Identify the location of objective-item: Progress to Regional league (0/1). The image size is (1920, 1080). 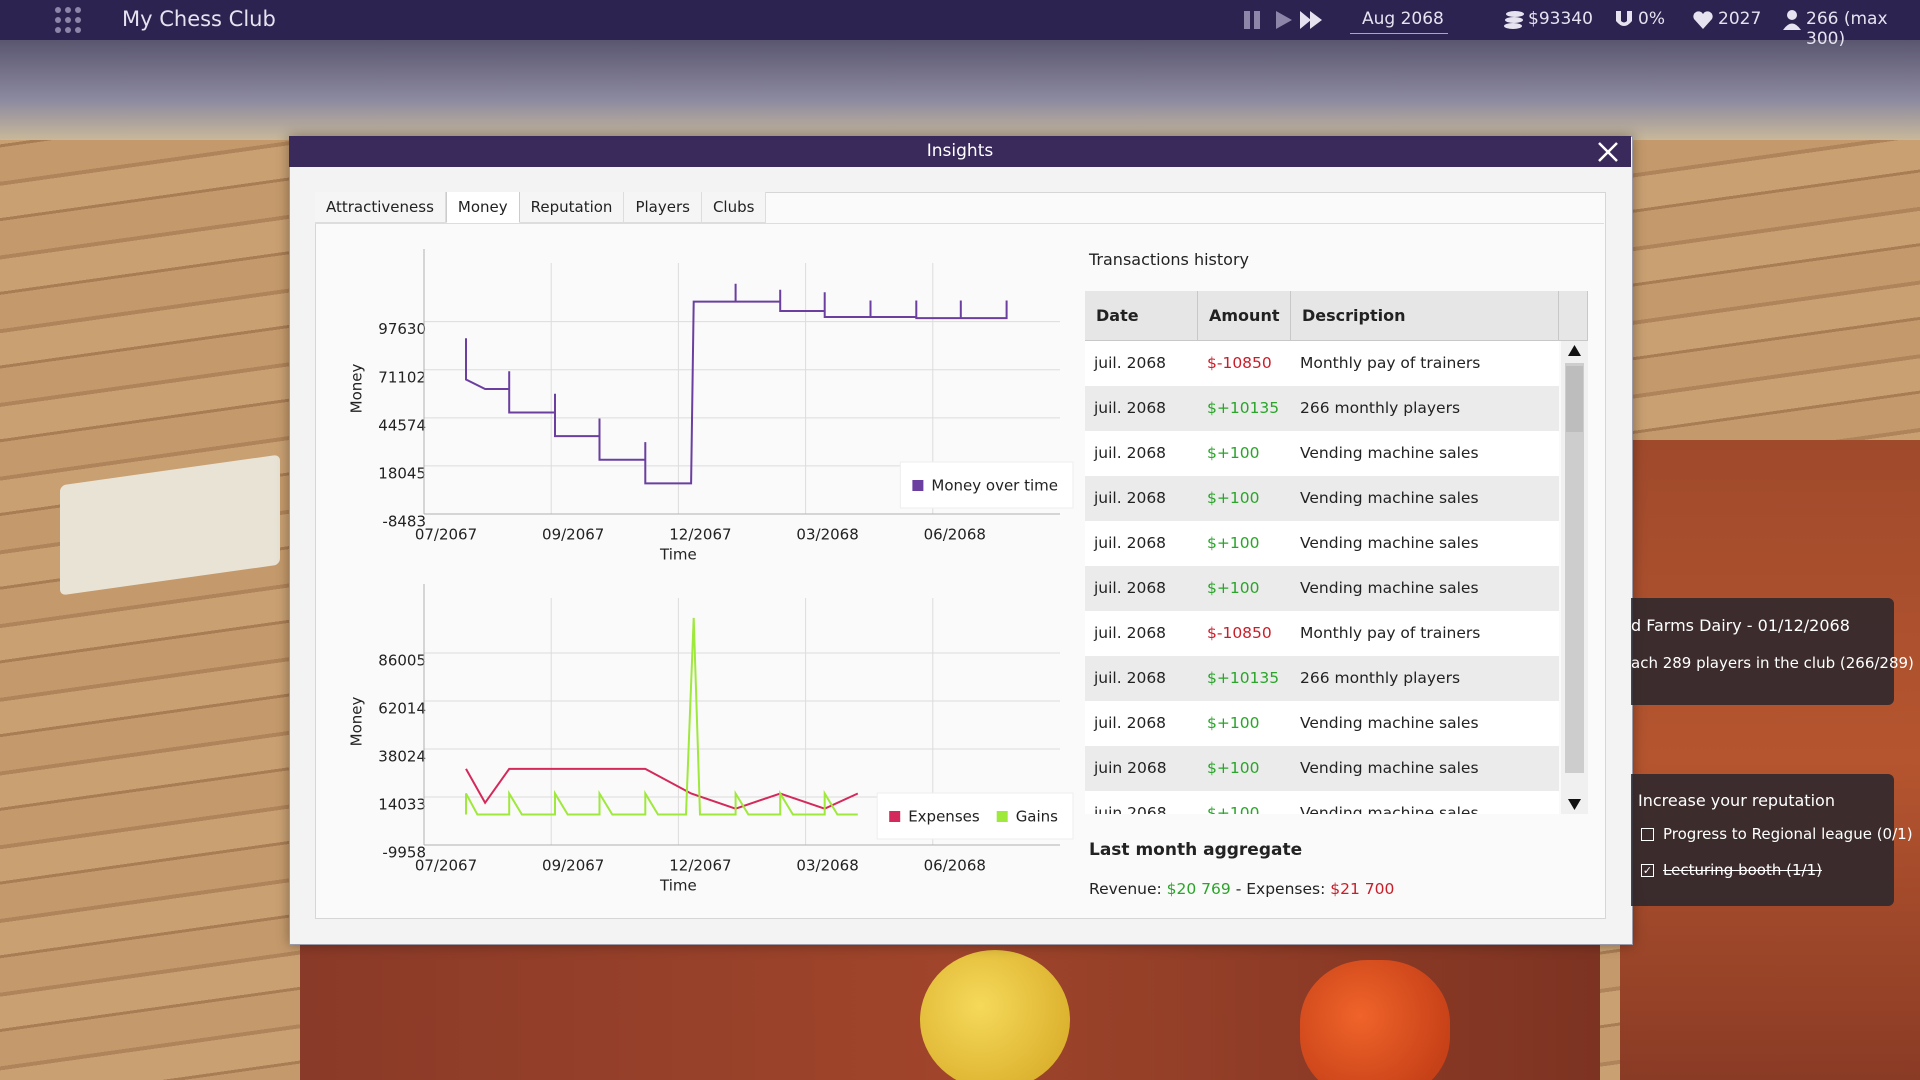
(1788, 834).